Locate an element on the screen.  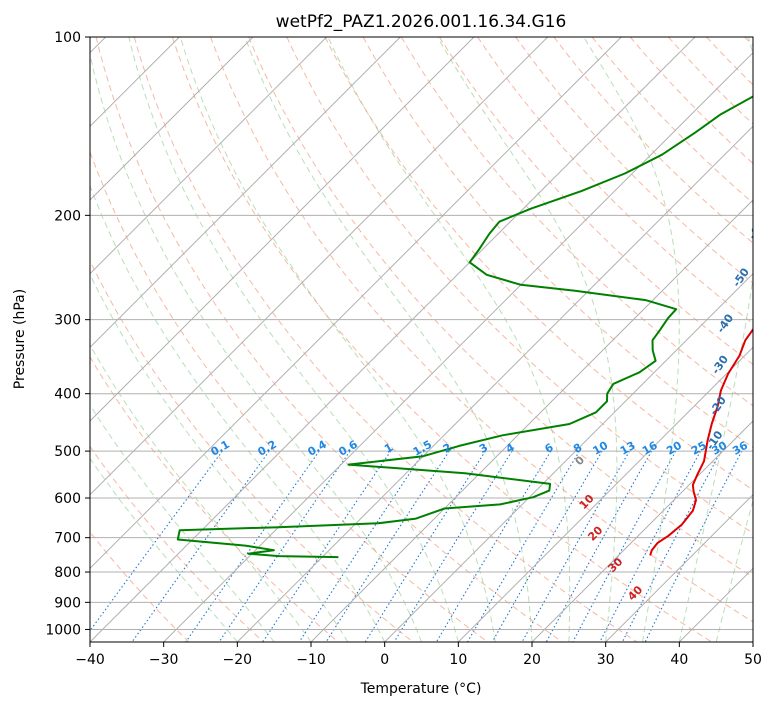
y-tick-label: 900 is located at coordinates (67, 603).